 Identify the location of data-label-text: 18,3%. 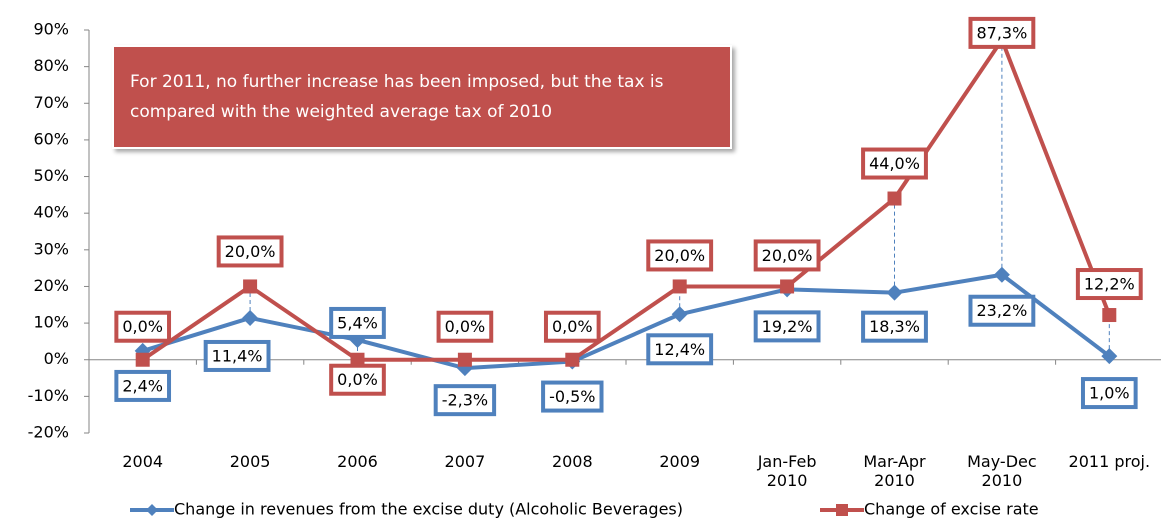
(894, 326).